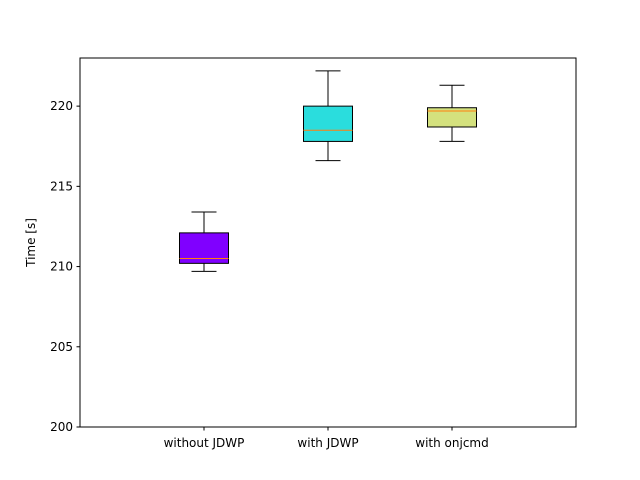 The image size is (640, 480). What do you see at coordinates (61, 106) in the screenshot?
I see `y-tick-label: 220` at bounding box center [61, 106].